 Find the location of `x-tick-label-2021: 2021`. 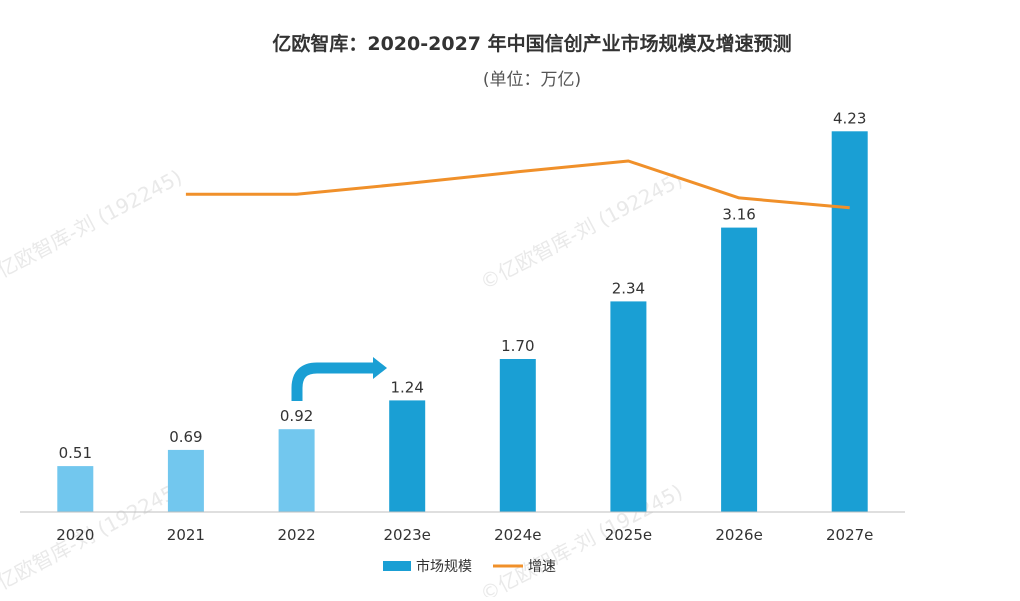

x-tick-label-2021: 2021 is located at coordinates (186, 535).